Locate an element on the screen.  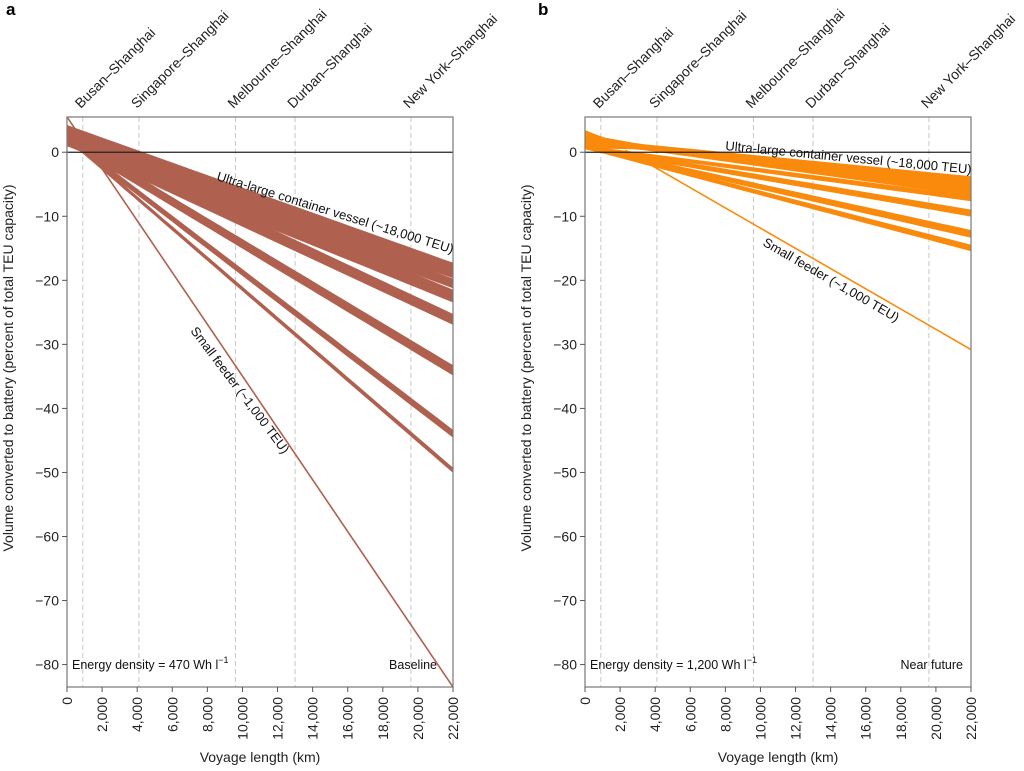
small-feeder-line is located at coordinates (798, 250).